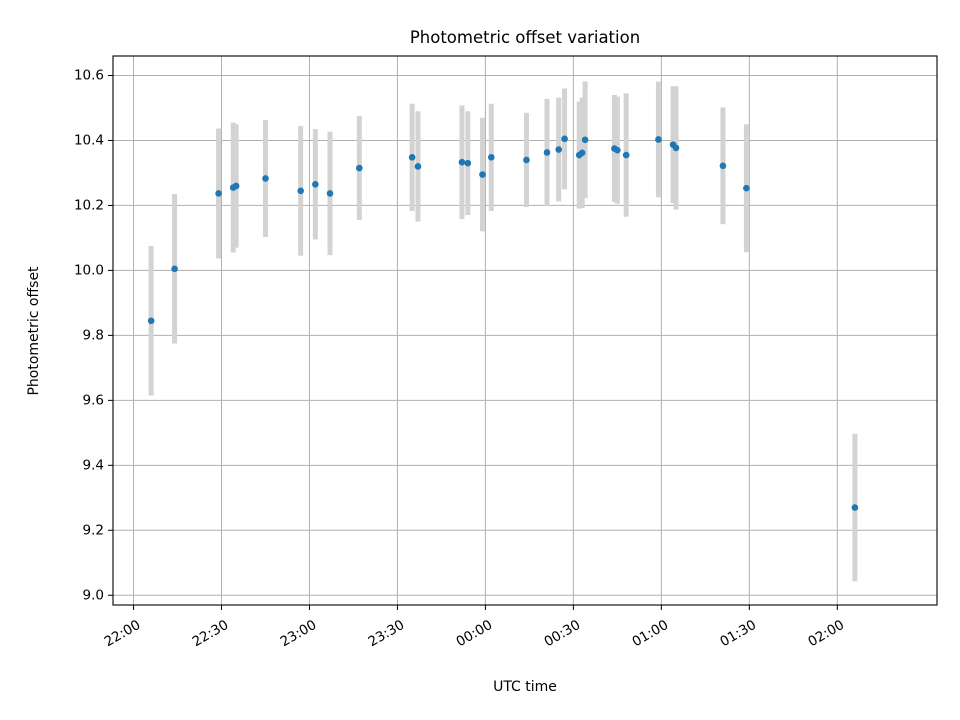 The image size is (960, 720). What do you see at coordinates (525, 687) in the screenshot?
I see `x-axis-label: UTC time` at bounding box center [525, 687].